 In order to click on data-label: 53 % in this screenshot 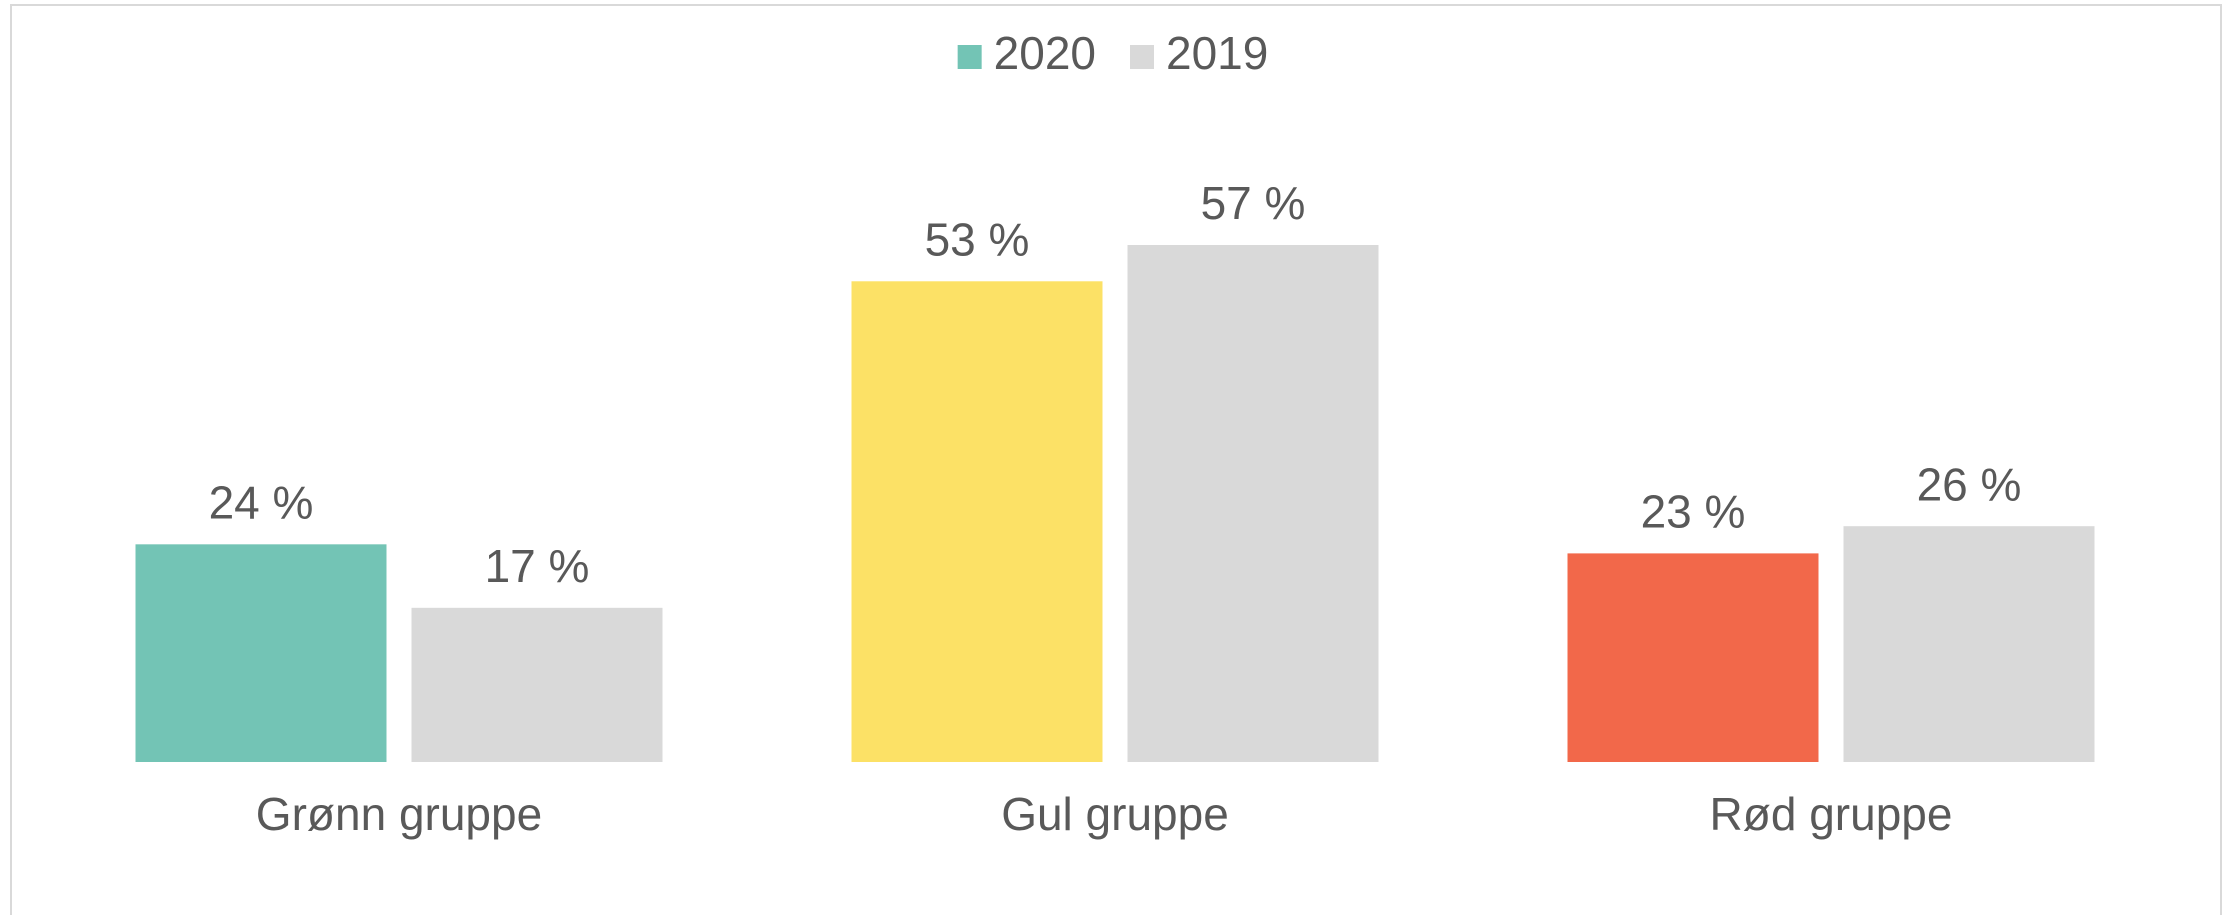, I will do `click(977, 239)`.